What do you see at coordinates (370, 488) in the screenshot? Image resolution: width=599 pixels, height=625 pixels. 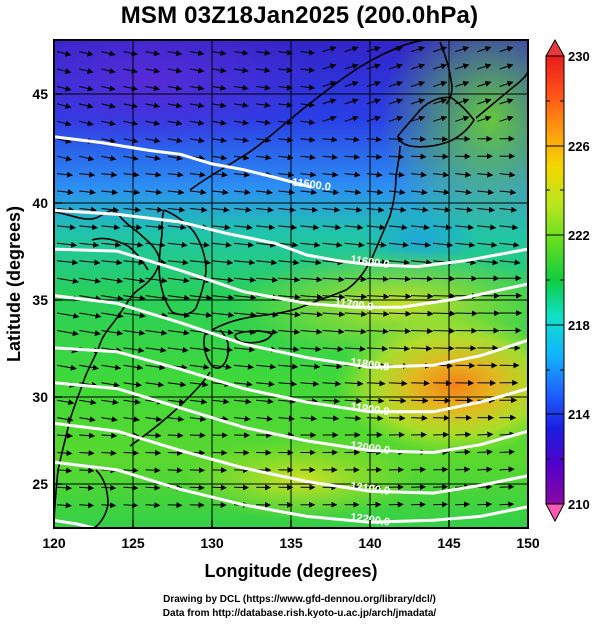 I see `contour-label: 12100.0` at bounding box center [370, 488].